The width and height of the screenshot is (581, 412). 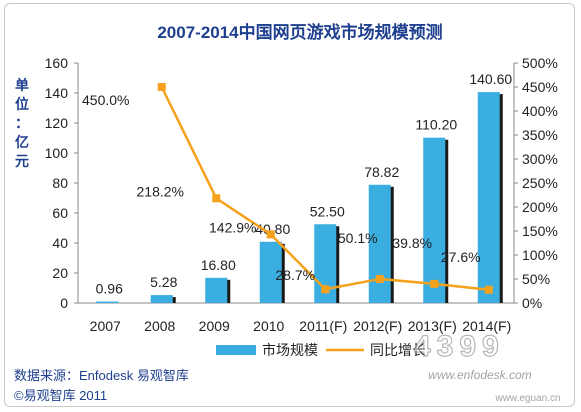 I want to click on x-tick-label: 2012(F), so click(x=377, y=326).